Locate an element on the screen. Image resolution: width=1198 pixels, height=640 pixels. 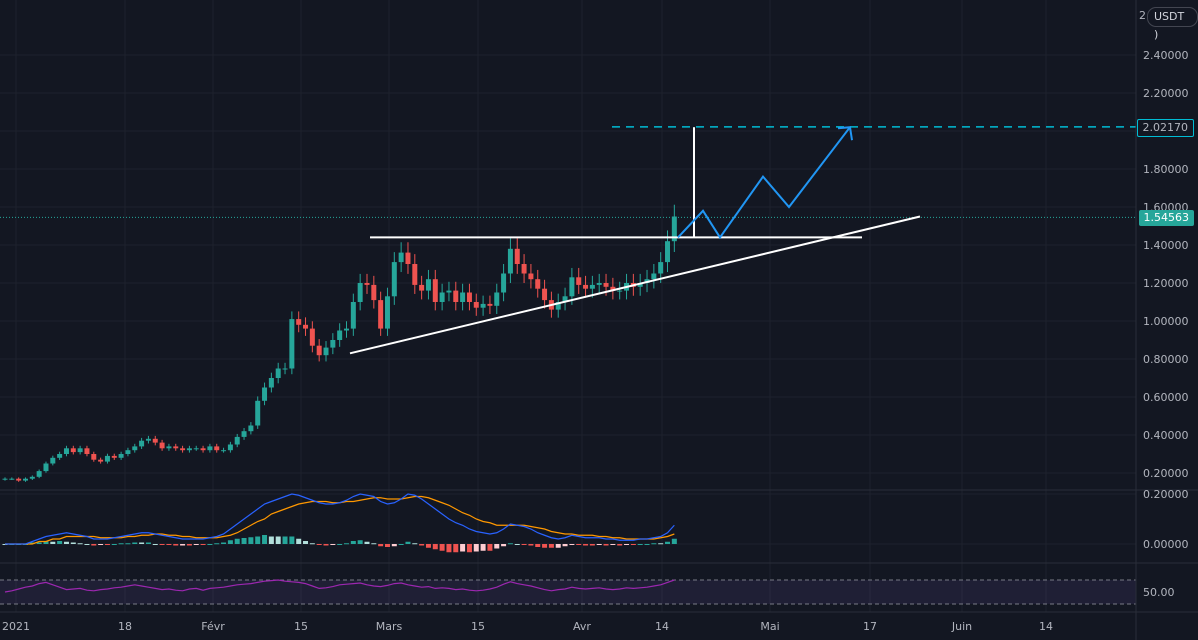
projection-path is located at coordinates (764, 183).